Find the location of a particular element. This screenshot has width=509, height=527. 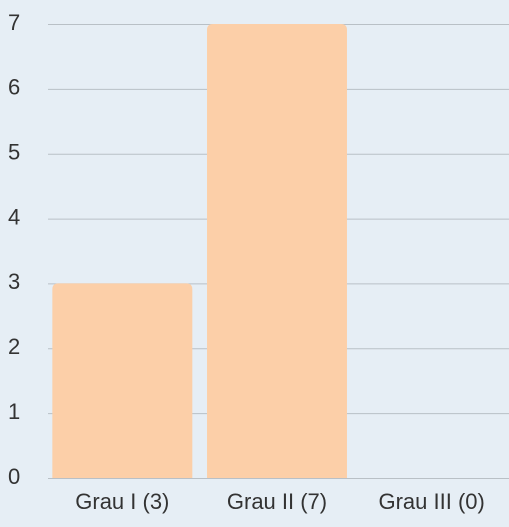

y-tick-label: 0 is located at coordinates (14, 476).